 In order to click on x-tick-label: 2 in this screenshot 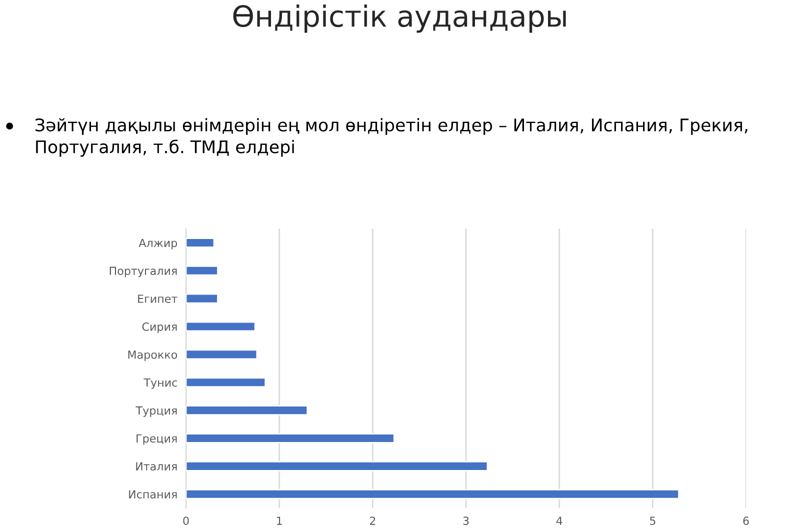, I will do `click(373, 520)`.